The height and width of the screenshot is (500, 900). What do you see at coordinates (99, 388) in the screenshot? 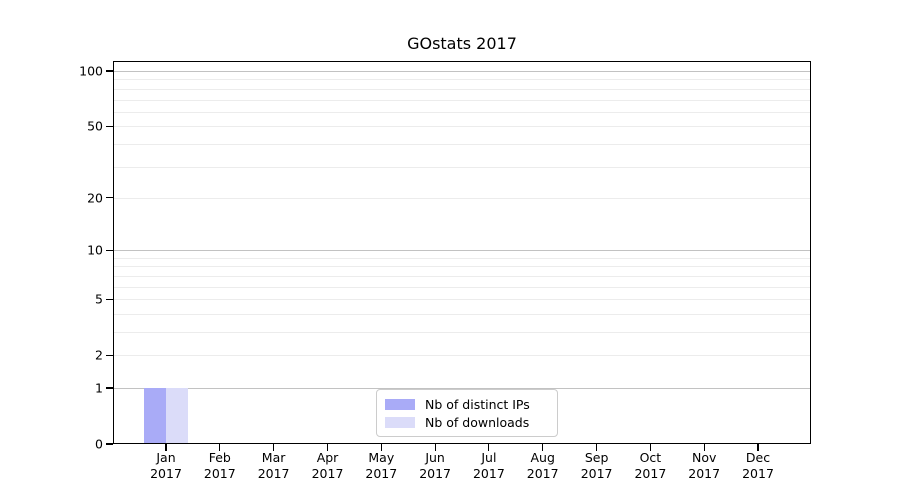
I see `y-tick-label: 1` at bounding box center [99, 388].